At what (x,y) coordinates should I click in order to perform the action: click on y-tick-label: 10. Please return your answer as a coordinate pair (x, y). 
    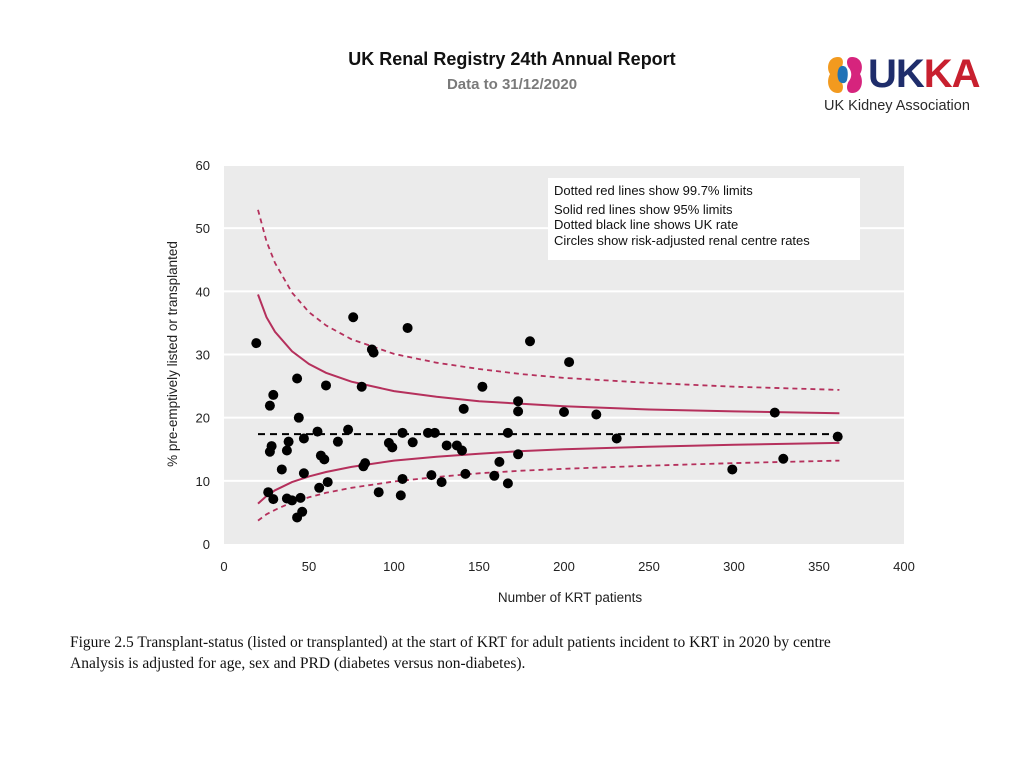
    Looking at the image, I should click on (203, 481).